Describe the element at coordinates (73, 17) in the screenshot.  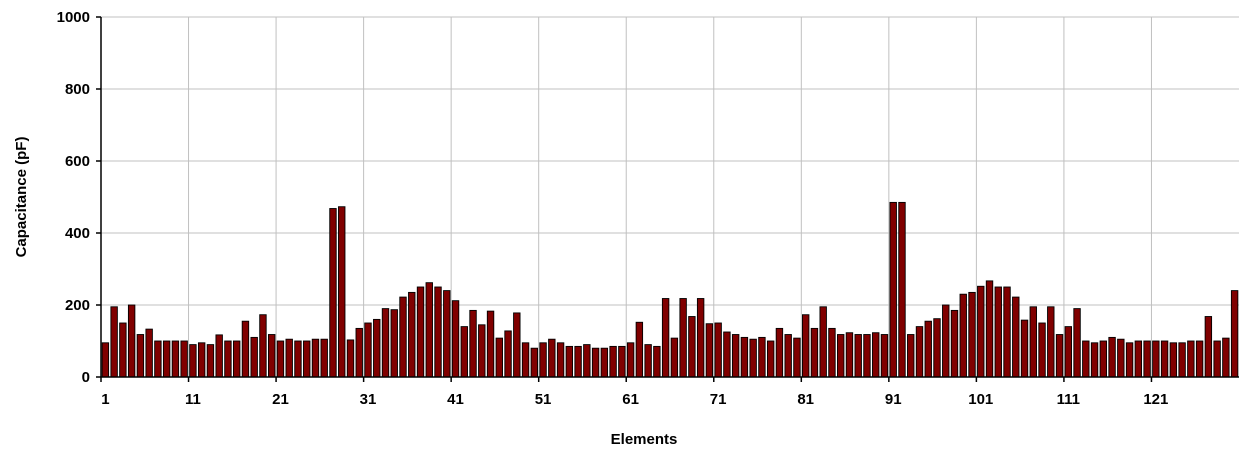
I see `y-tick-label: 1000` at that location.